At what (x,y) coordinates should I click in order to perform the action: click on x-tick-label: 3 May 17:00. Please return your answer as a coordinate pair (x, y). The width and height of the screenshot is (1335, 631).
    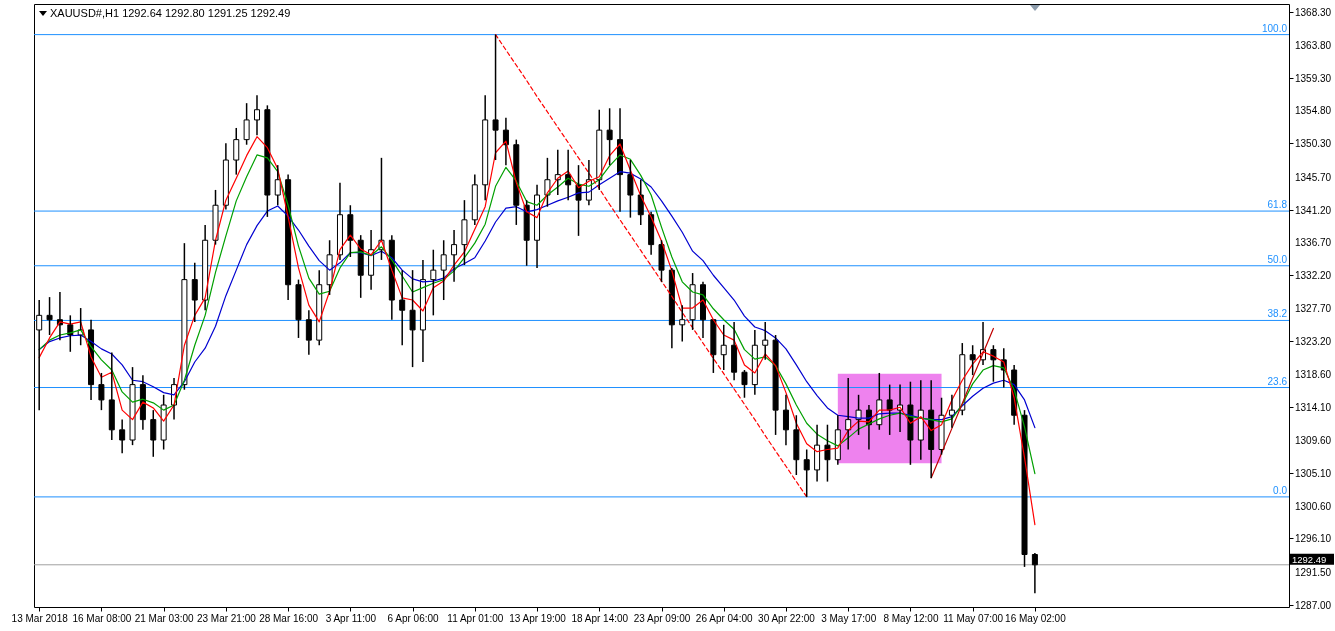
    Looking at the image, I should click on (849, 618).